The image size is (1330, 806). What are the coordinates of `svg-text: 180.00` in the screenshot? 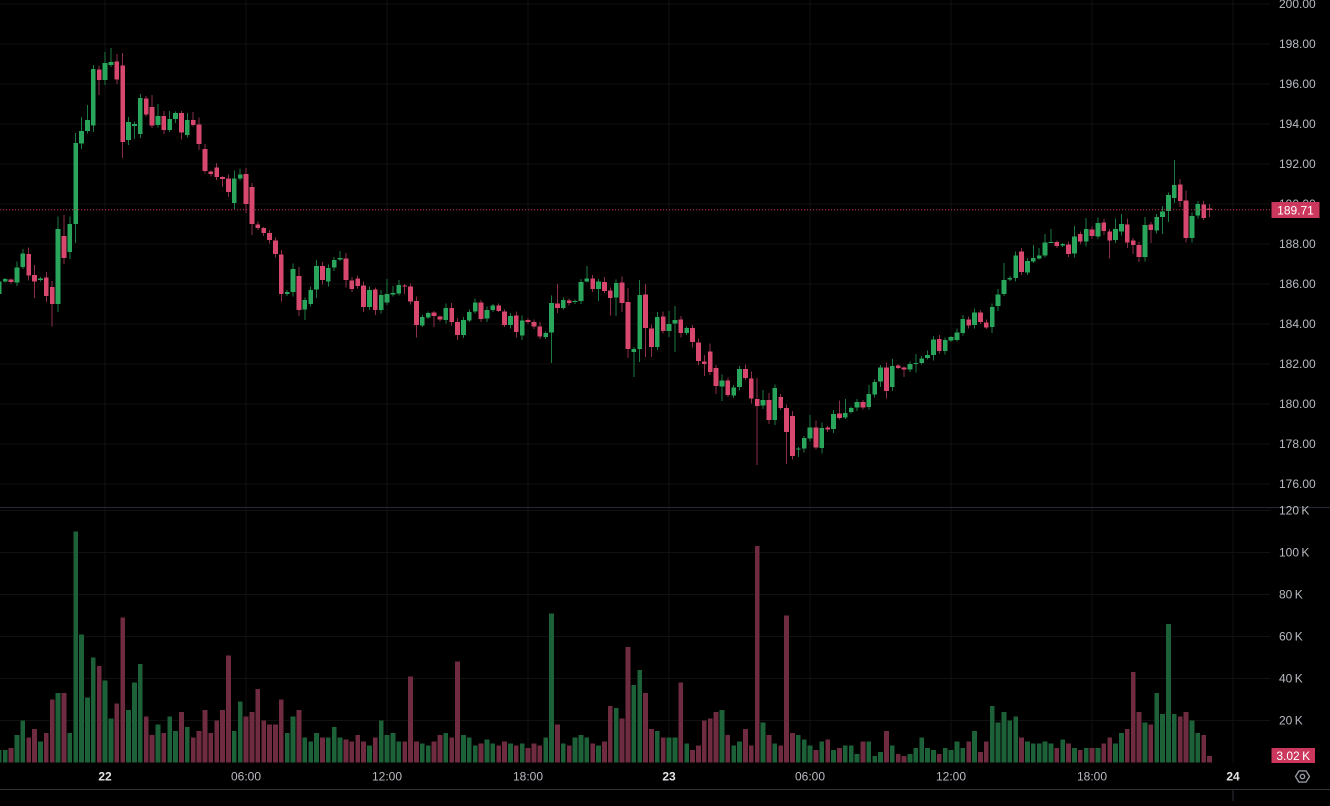 It's located at (1297, 404).